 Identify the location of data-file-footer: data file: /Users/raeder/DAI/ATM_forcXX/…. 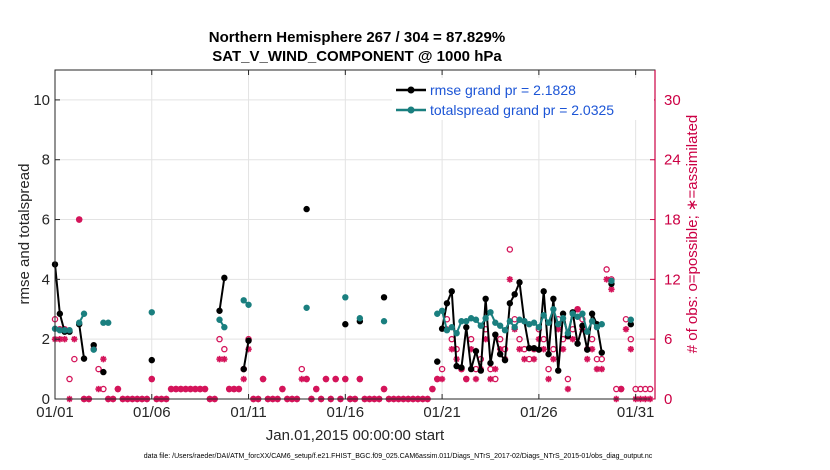
(398, 456).